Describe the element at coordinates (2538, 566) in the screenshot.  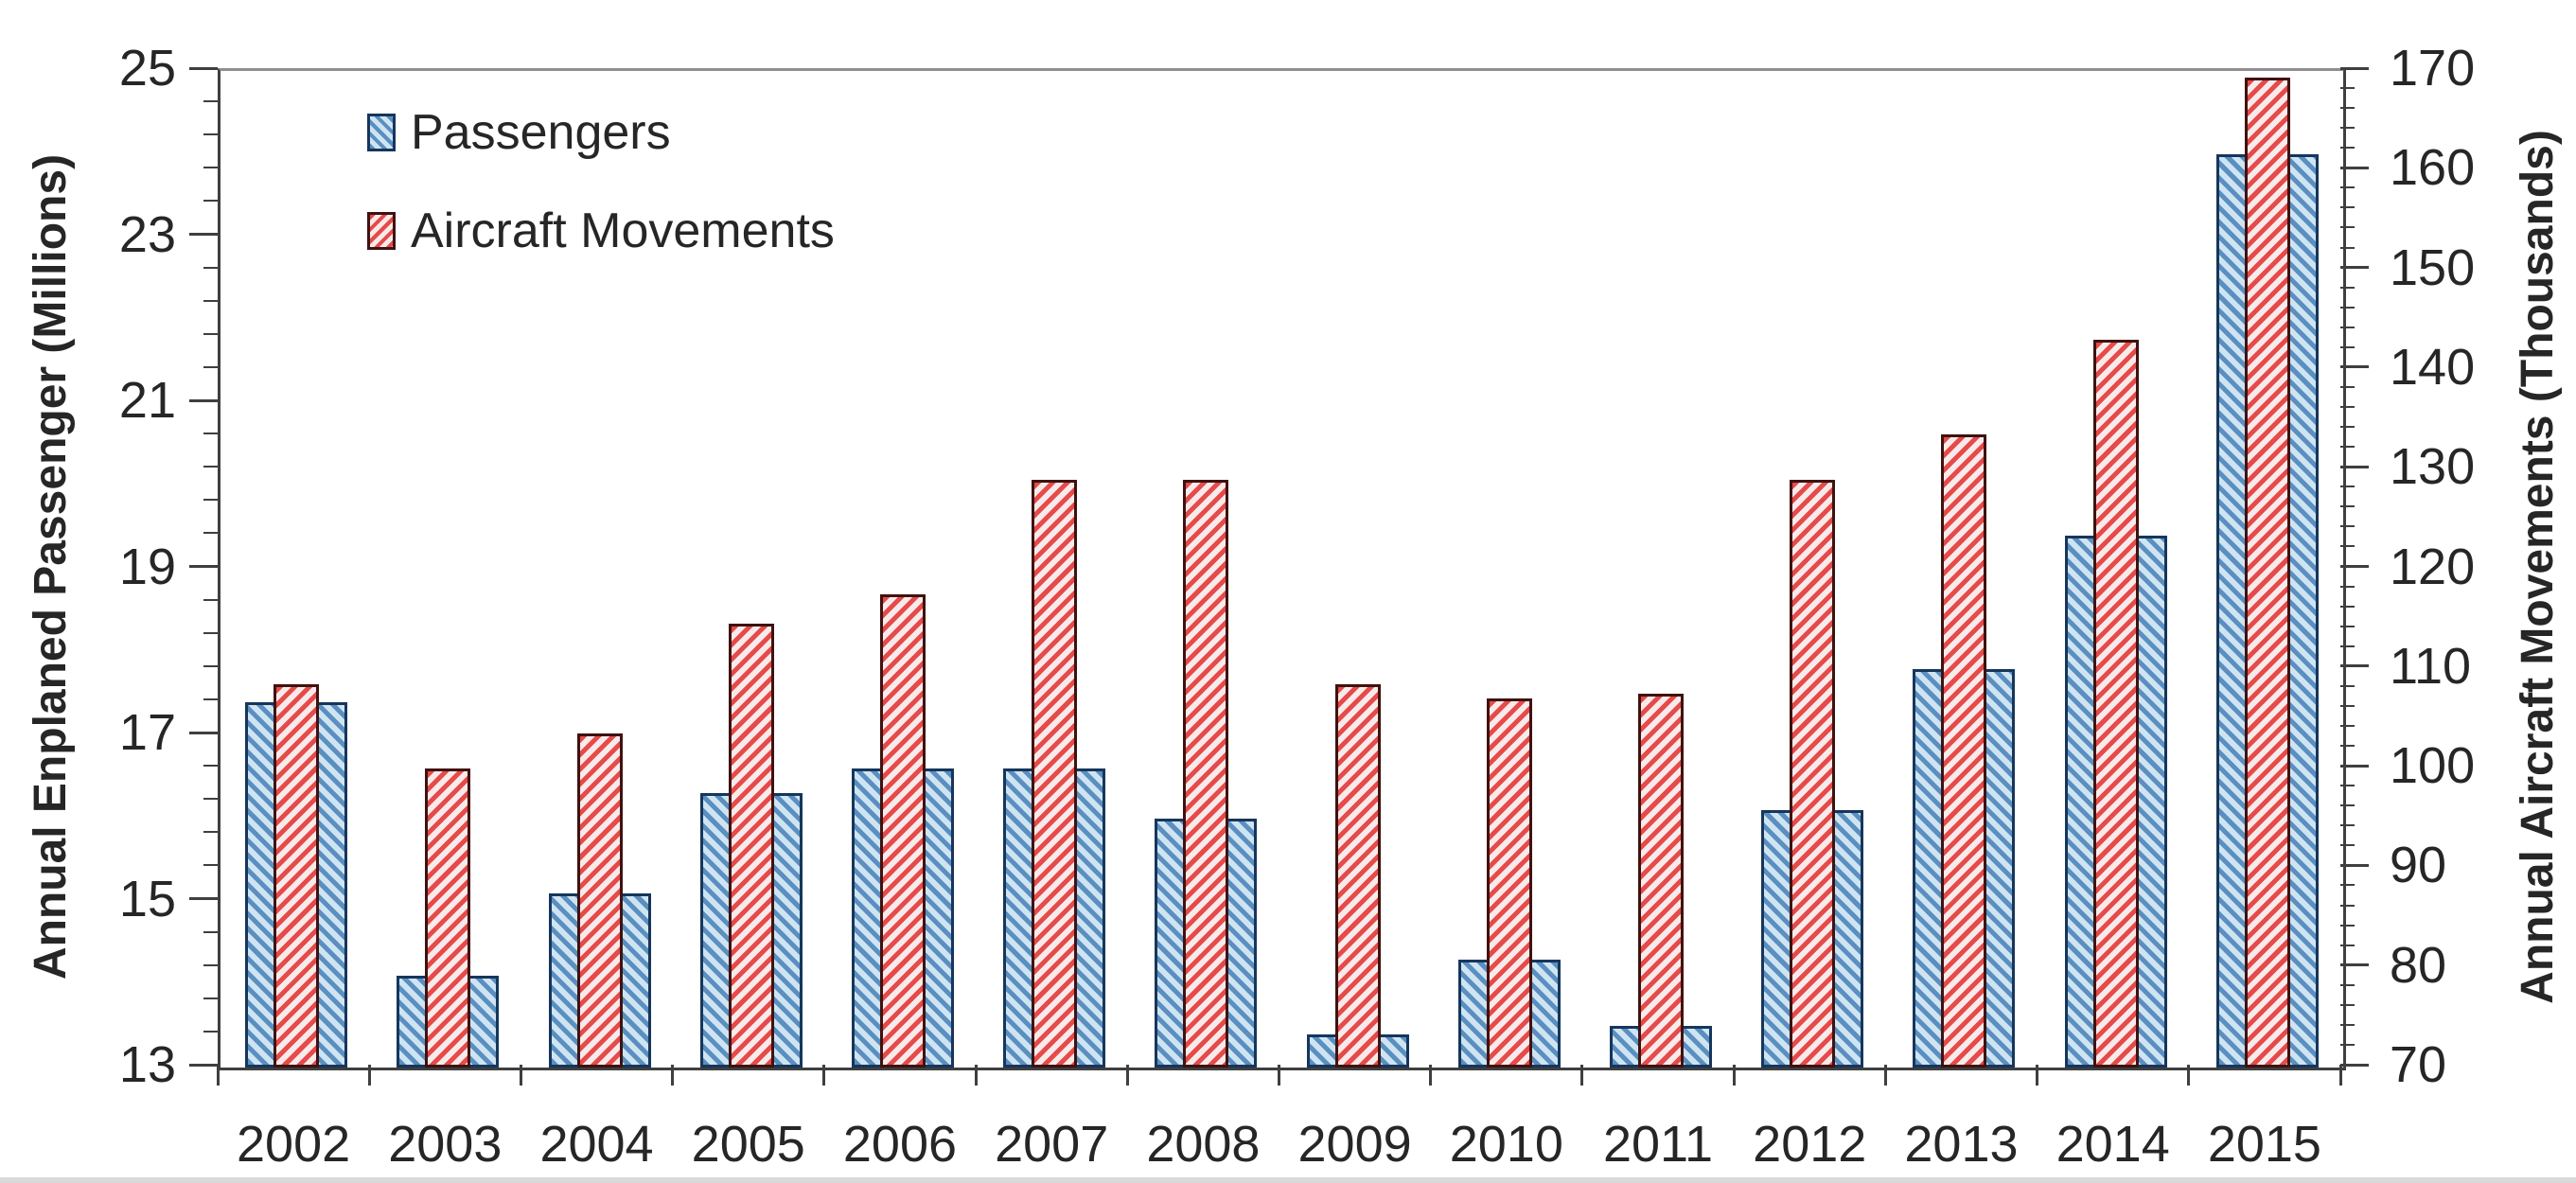
I see `y-axis-right-title: Annual Aircraft Movements (Thousands)` at that location.